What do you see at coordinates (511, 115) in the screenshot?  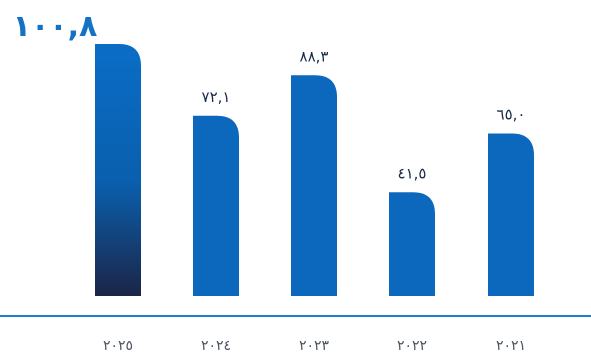 I see `value-label-4: ٦٥,٠` at bounding box center [511, 115].